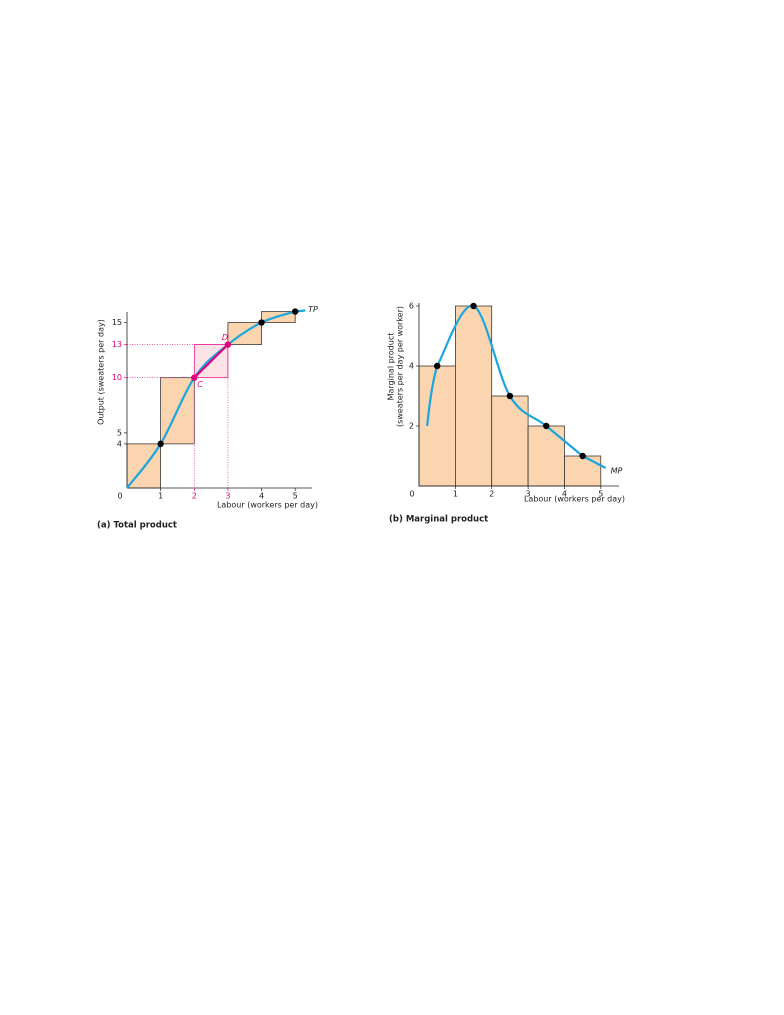 The image size is (784, 1015). What do you see at coordinates (119, 432) in the screenshot?
I see `y-tick-label: 5` at bounding box center [119, 432].